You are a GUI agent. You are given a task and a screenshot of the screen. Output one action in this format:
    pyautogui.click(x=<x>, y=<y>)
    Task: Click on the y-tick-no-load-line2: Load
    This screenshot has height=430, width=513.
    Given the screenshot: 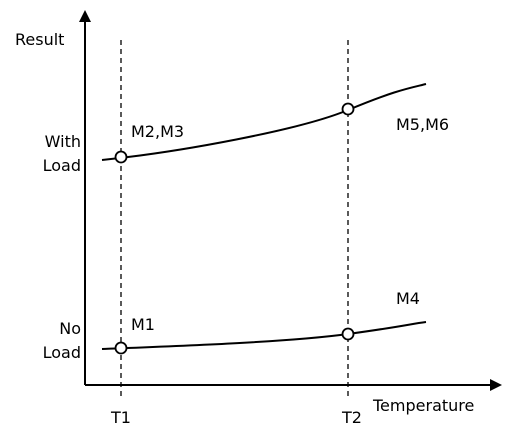 What is the action you would take?
    pyautogui.click(x=62, y=352)
    